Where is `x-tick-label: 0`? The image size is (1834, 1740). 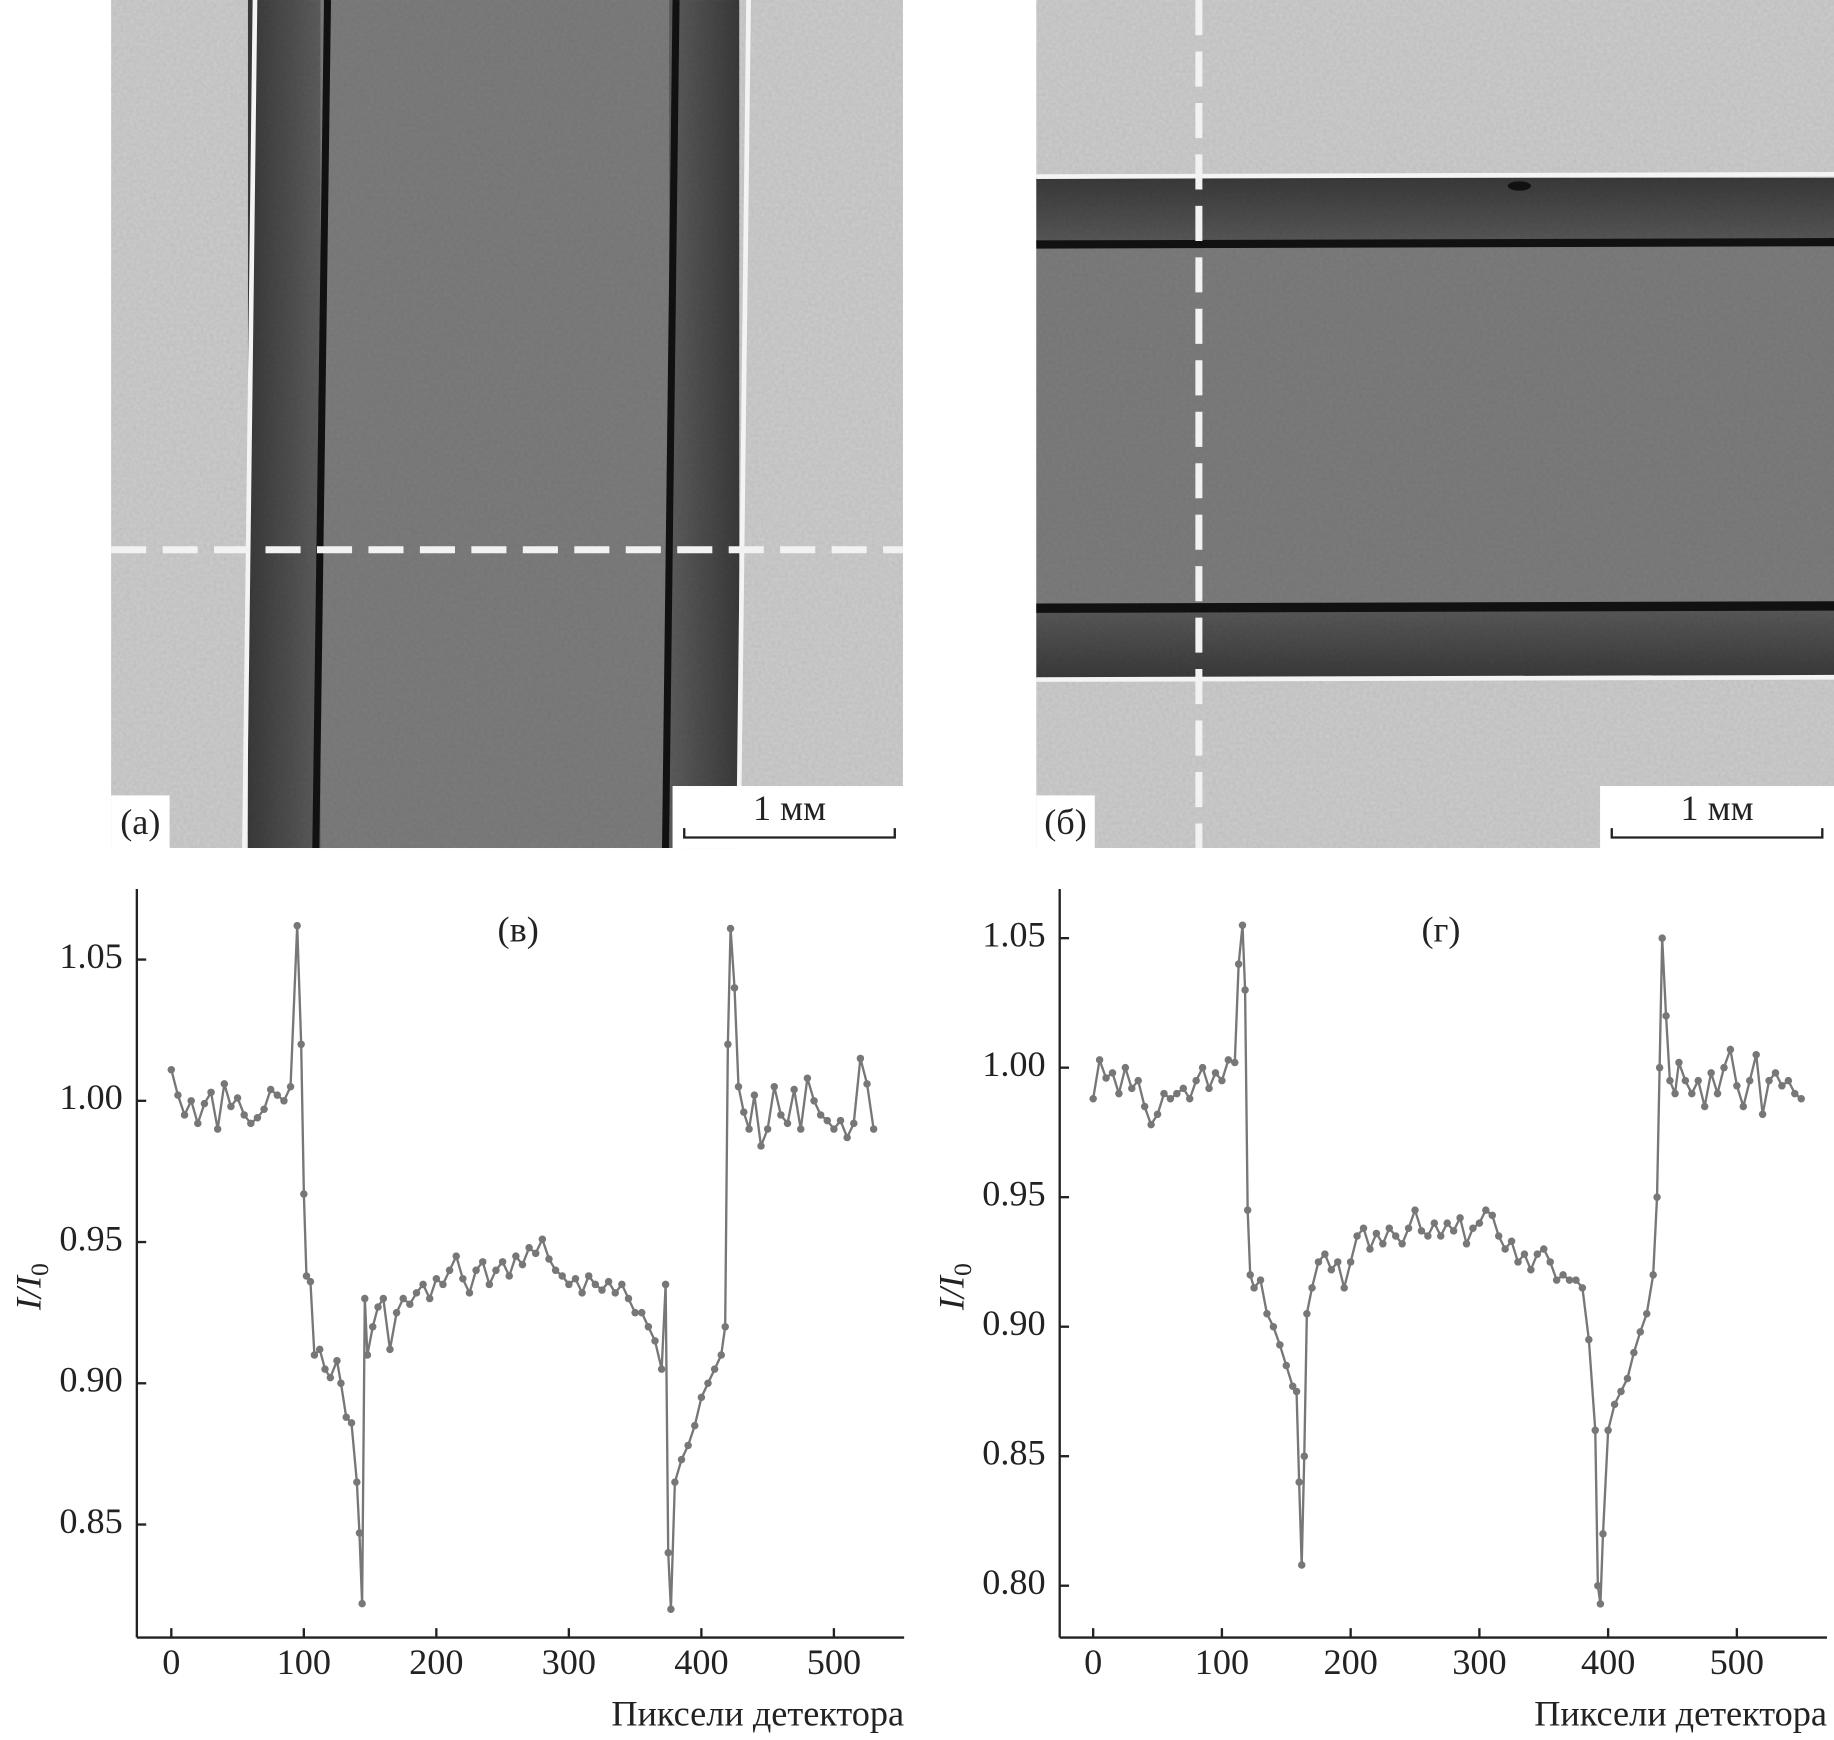
x-tick-label: 0 is located at coordinates (1093, 1662).